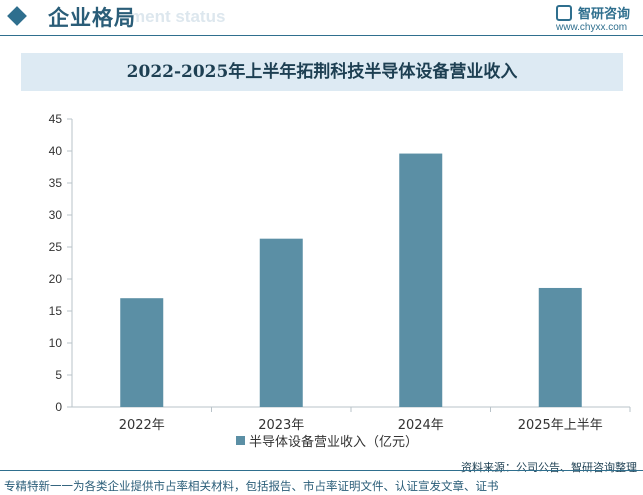 Image resolution: width=643 pixels, height=495 pixels. What do you see at coordinates (321, 470) in the screenshot?
I see `footer-divider` at bounding box center [321, 470].